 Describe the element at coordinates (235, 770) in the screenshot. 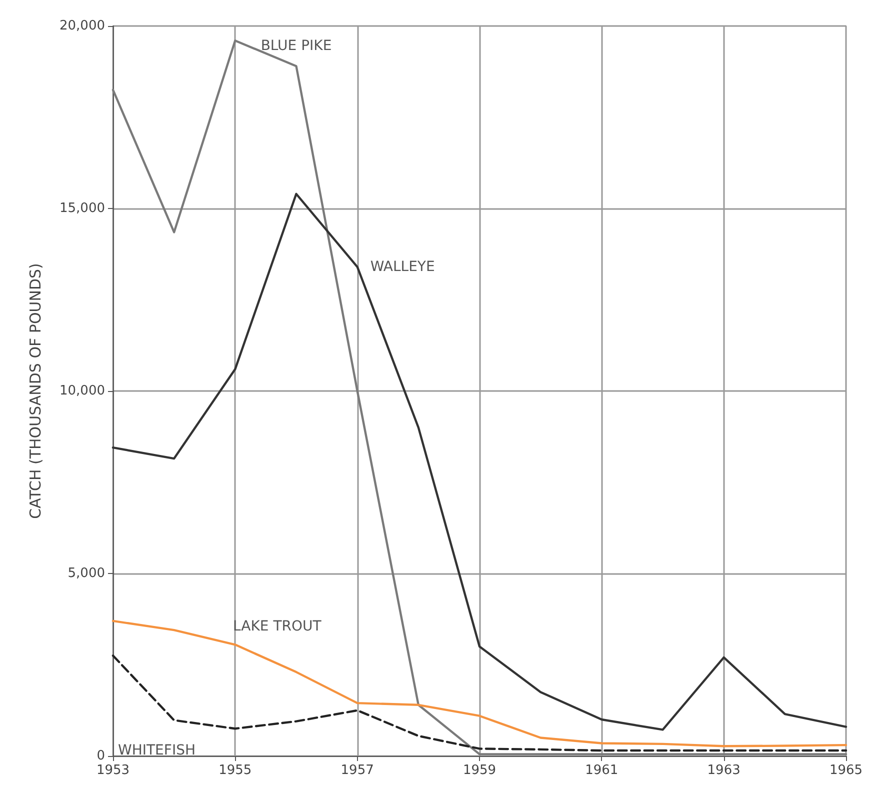

I see `x-tick-label: 1955` at that location.